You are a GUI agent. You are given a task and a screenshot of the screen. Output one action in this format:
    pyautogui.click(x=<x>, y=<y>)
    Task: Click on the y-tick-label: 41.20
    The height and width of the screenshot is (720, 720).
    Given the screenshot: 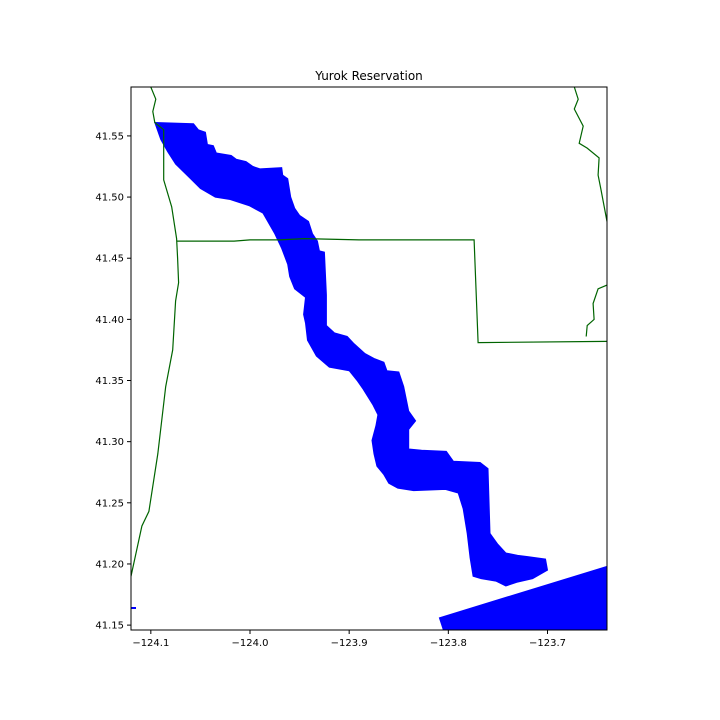 What is the action you would take?
    pyautogui.click(x=109, y=564)
    